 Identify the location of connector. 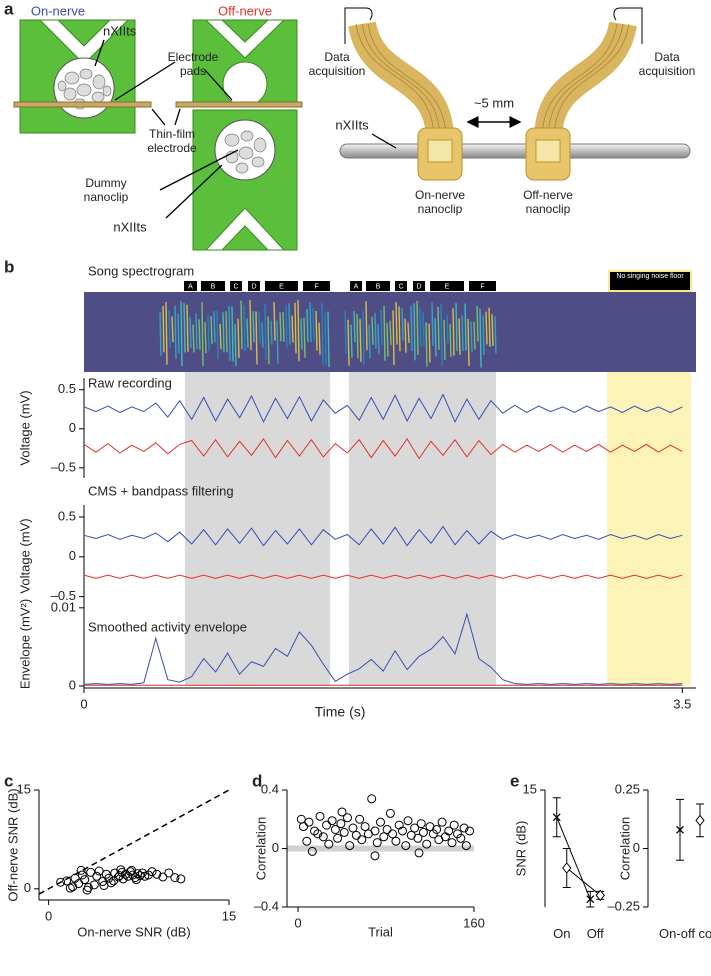
(573, 858).